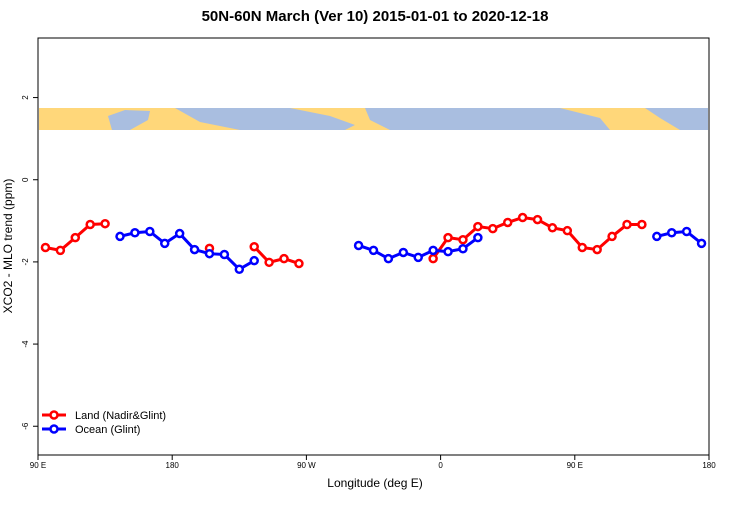 The height and width of the screenshot is (505, 750). I want to click on y-tick-label: 2, so click(25, 97).